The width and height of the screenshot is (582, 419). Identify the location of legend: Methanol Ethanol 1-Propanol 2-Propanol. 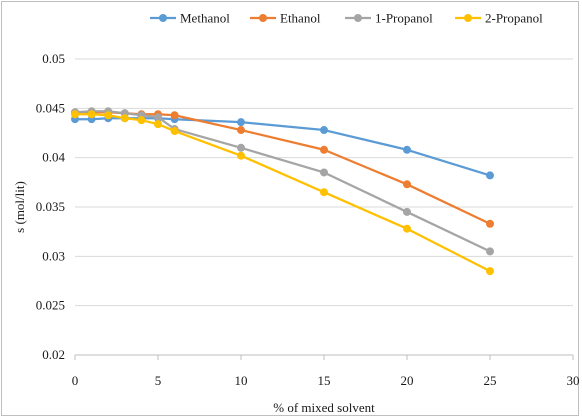
(346, 18).